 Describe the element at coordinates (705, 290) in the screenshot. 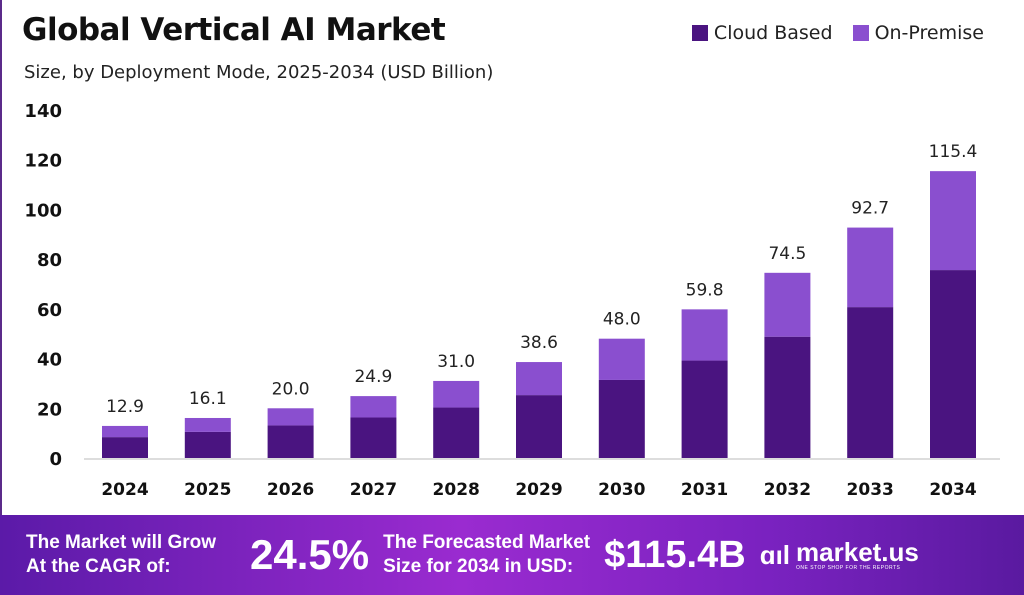

I see `total-label: 59.8` at that location.